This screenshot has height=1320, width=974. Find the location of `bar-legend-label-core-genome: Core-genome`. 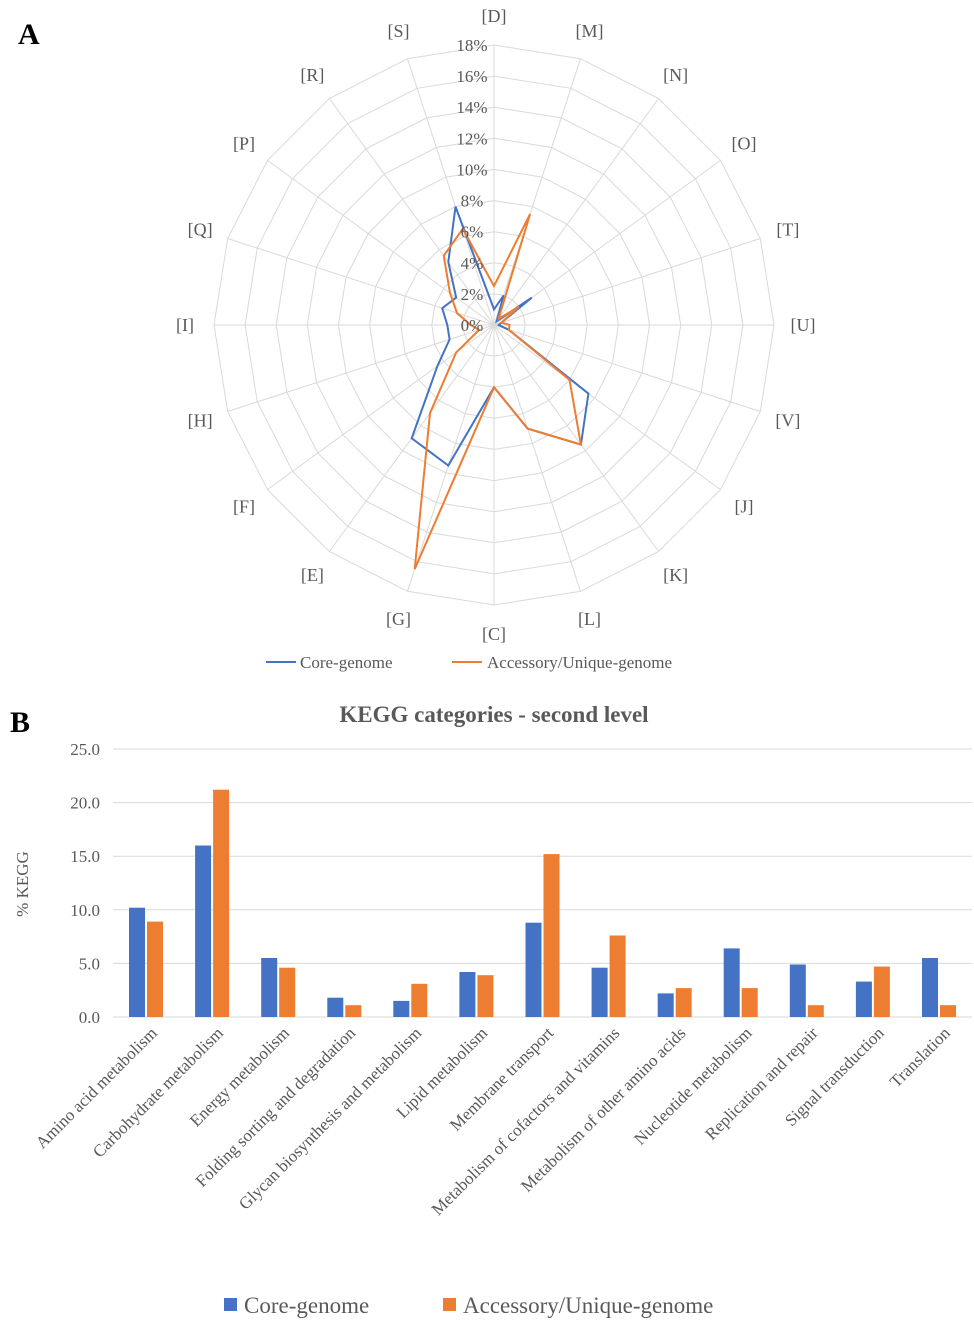

bar-legend-label-core-genome: Core-genome is located at coordinates (306, 1305).